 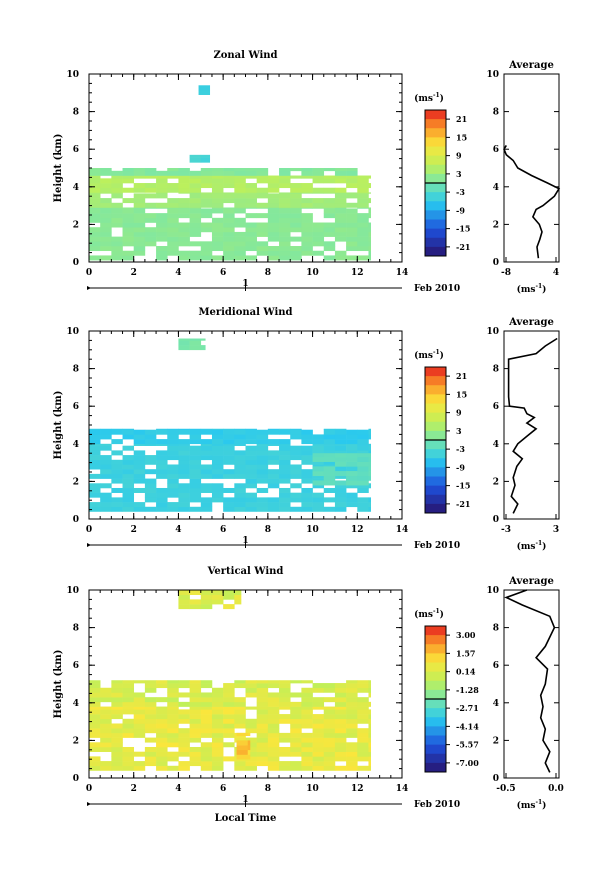 What do you see at coordinates (178, 789) in the screenshot?
I see `x-tick-label: 4` at bounding box center [178, 789].